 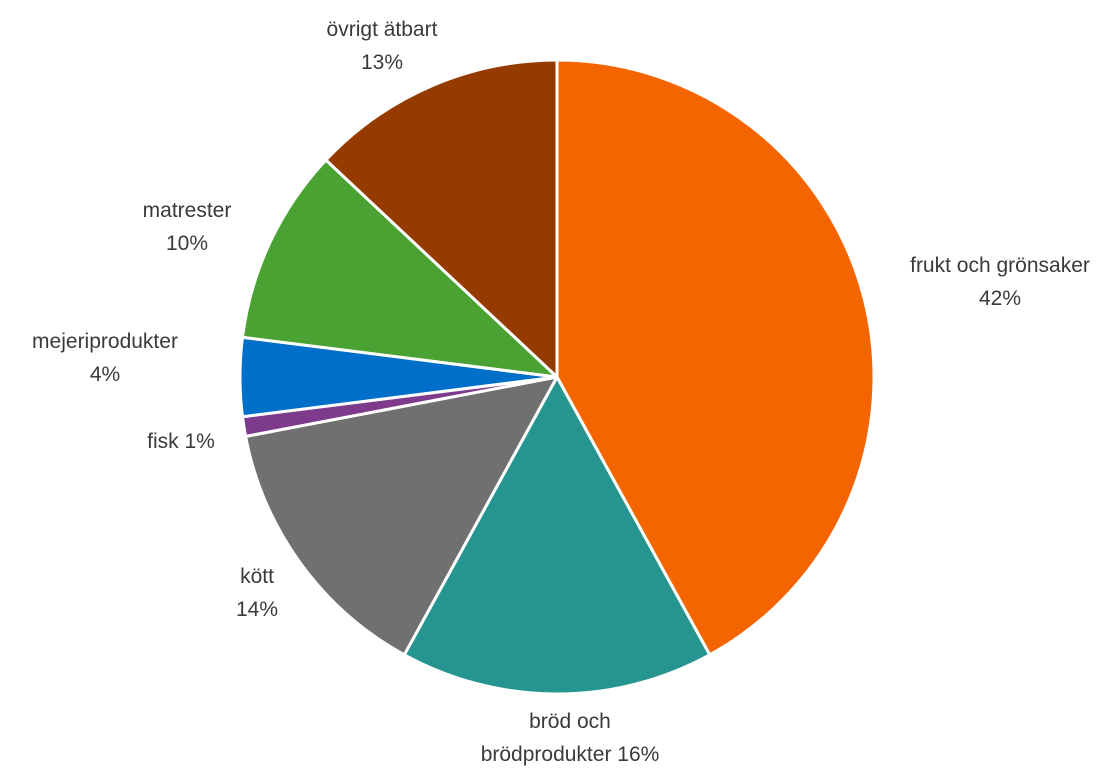 I want to click on slice-label-3-line-0: fisk 1%, so click(x=181, y=441).